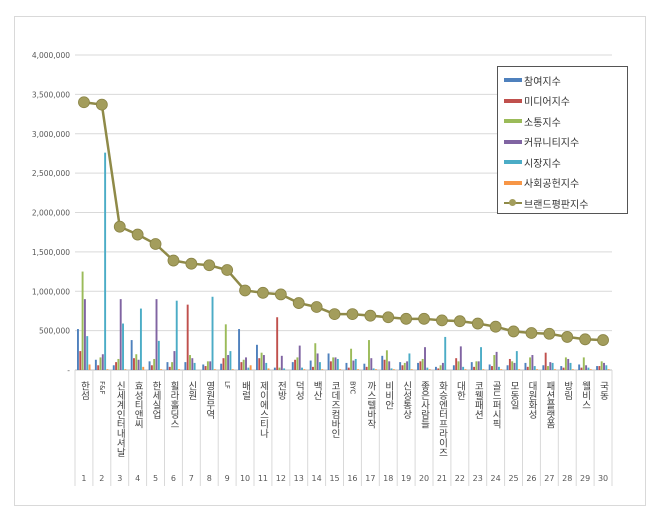  I want to click on rank-label: 30, so click(603, 478).